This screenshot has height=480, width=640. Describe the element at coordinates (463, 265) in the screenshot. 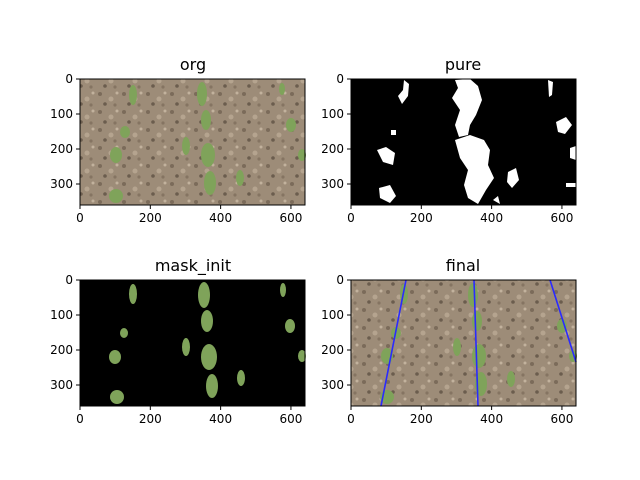

I see `panel-title-final: final` at that location.